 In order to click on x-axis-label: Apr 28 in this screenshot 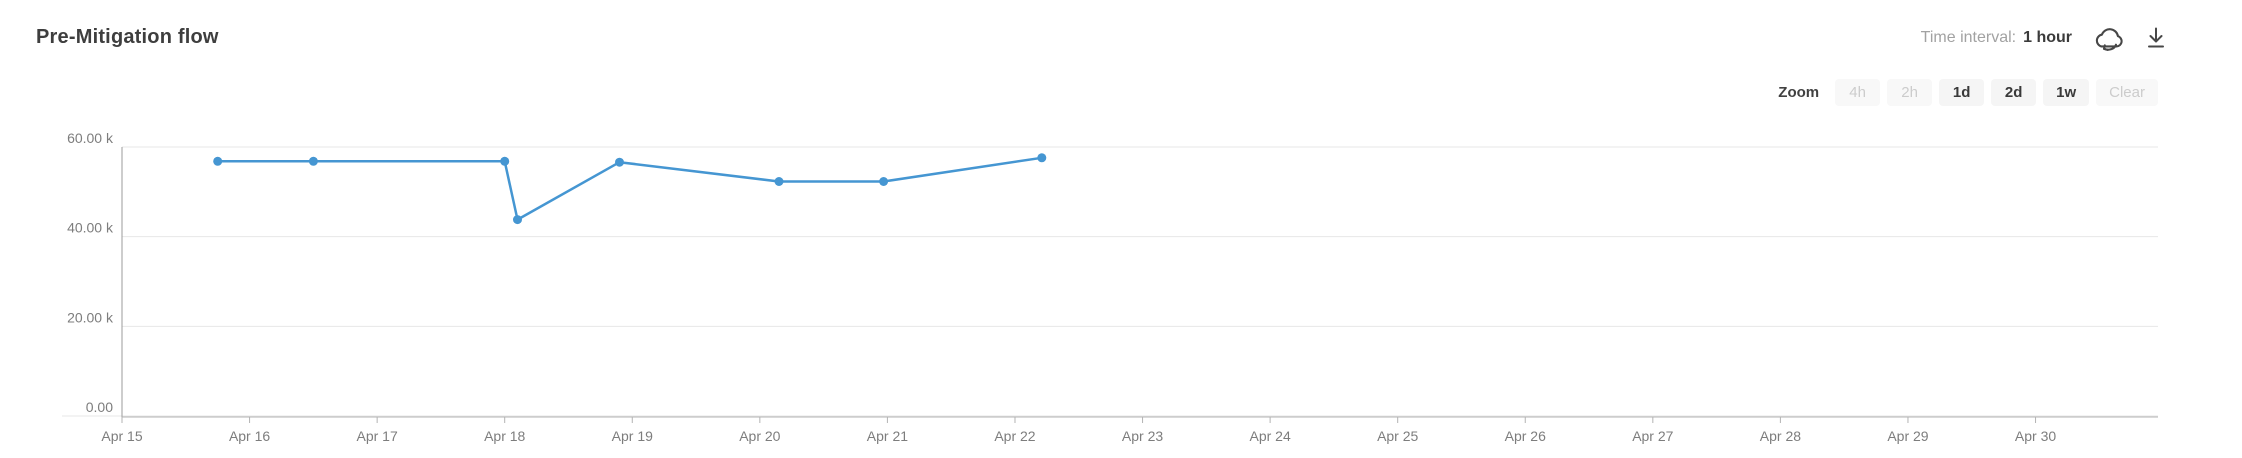, I will do `click(1780, 436)`.